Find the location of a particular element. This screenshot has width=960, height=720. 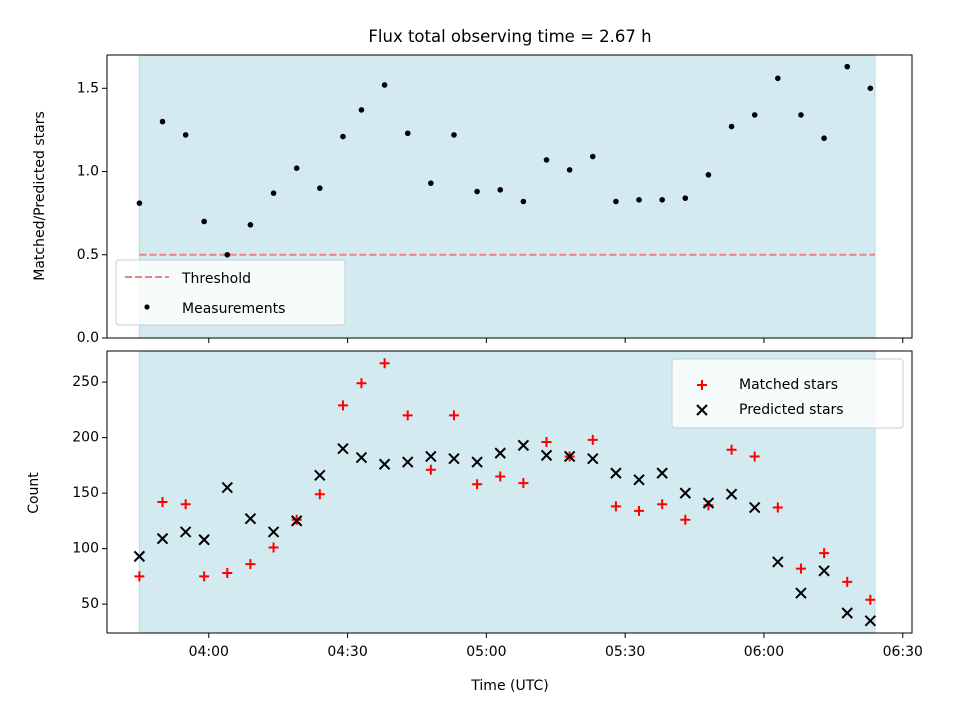

ratio-x-ticks is located at coordinates (556, 340).